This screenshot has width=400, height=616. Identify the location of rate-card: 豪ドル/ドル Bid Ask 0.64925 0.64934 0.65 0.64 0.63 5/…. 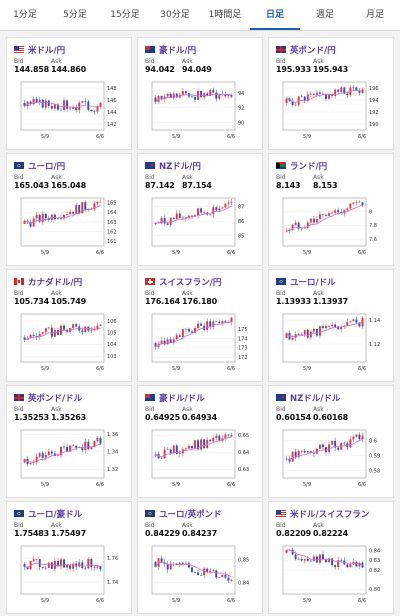
(200, 441).